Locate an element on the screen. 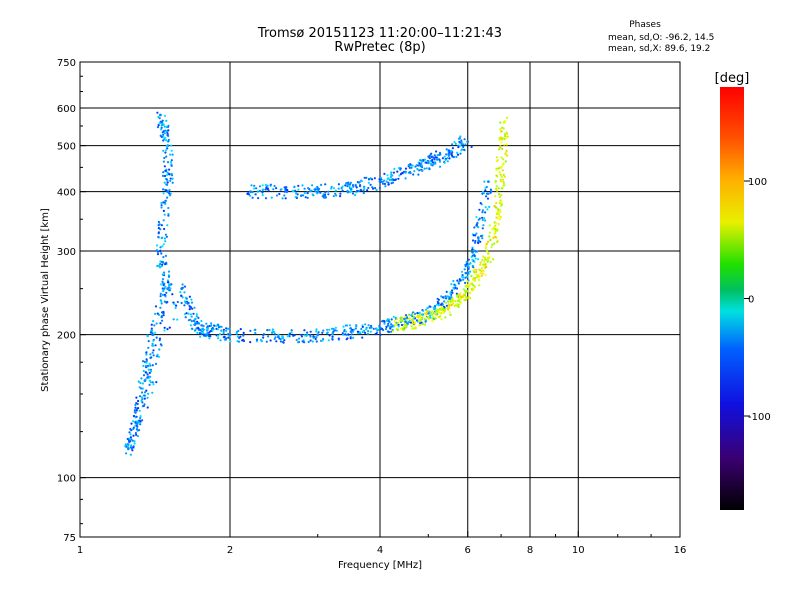 The height and width of the screenshot is (600, 800). chart-title: Tromsø 20151123 11:20:00–11:21:43 is located at coordinates (380, 33).